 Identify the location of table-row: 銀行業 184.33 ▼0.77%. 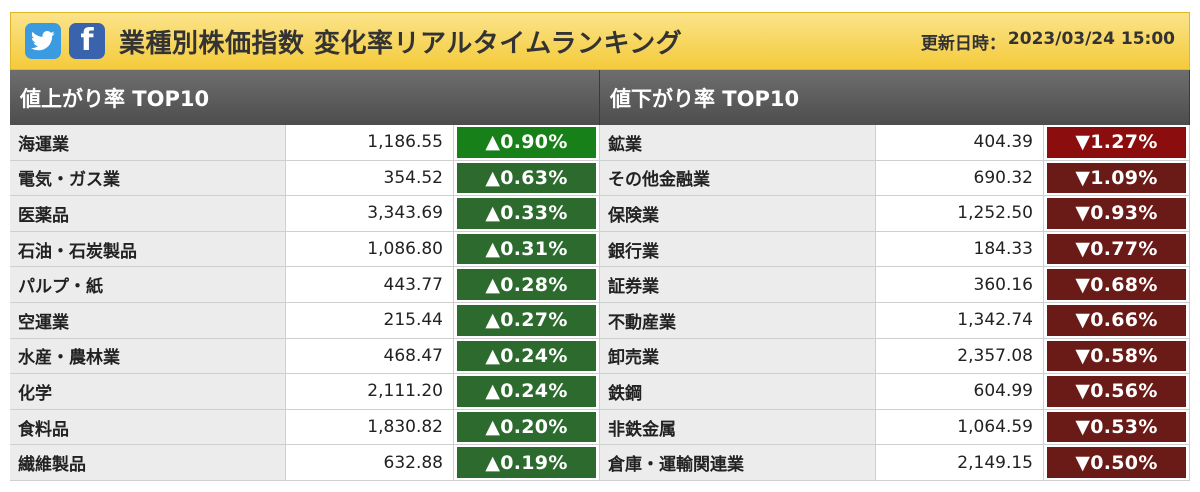
(895, 249).